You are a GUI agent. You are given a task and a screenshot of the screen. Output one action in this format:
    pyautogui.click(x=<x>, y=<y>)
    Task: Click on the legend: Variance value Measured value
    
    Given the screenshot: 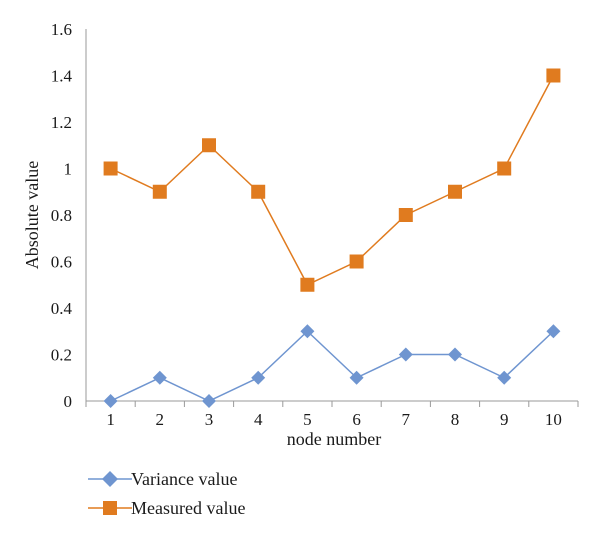 What is the action you would take?
    pyautogui.click(x=166, y=493)
    